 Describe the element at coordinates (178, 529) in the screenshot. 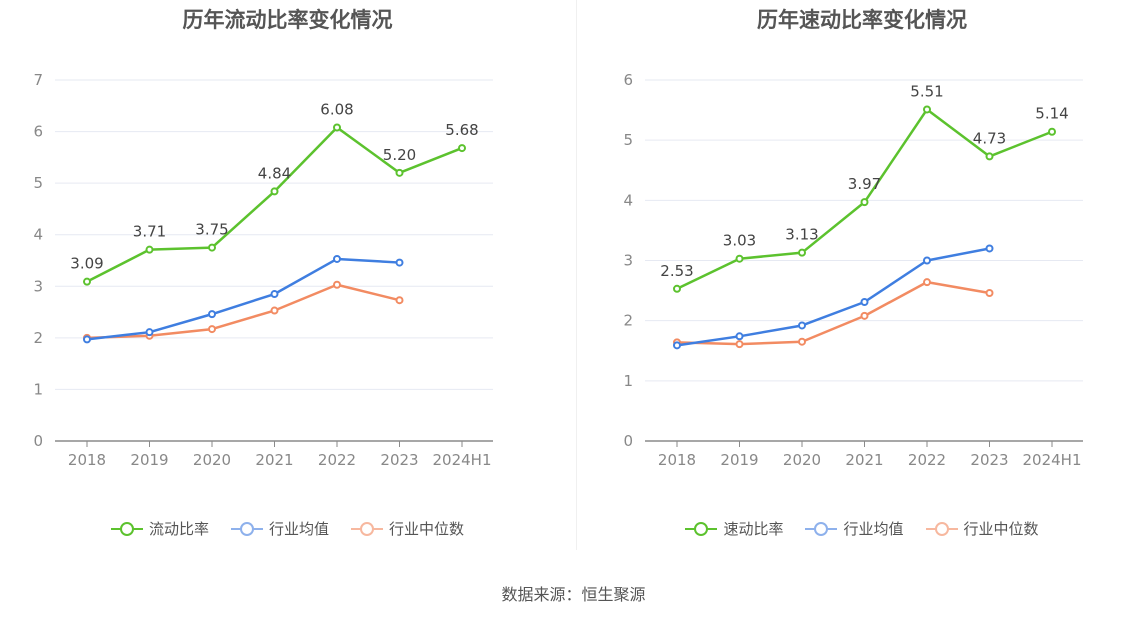

I see `legend-label: 流动比率` at that location.